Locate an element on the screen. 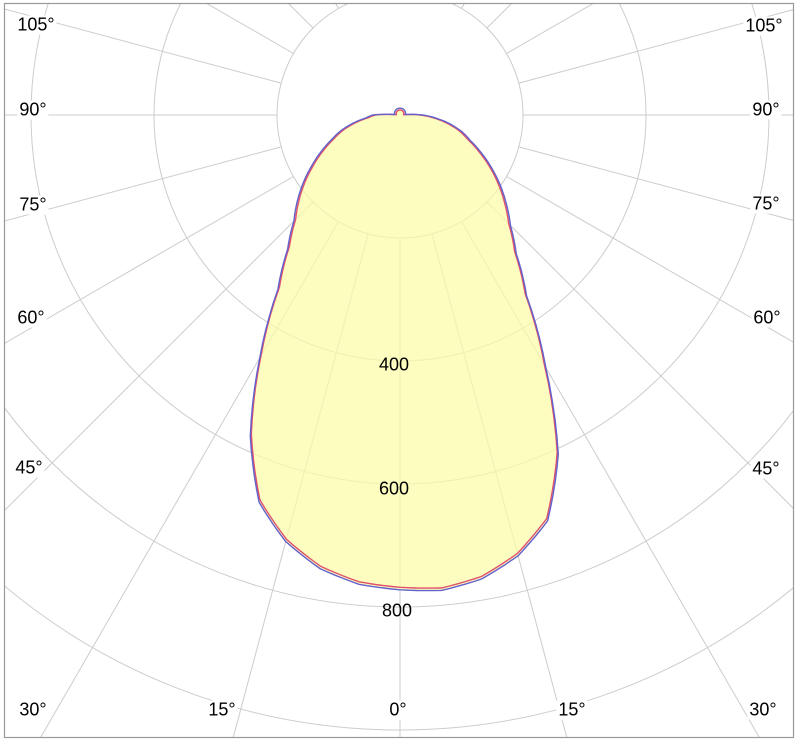 The height and width of the screenshot is (741, 800). grid-ray--75 is located at coordinates (143, 184).